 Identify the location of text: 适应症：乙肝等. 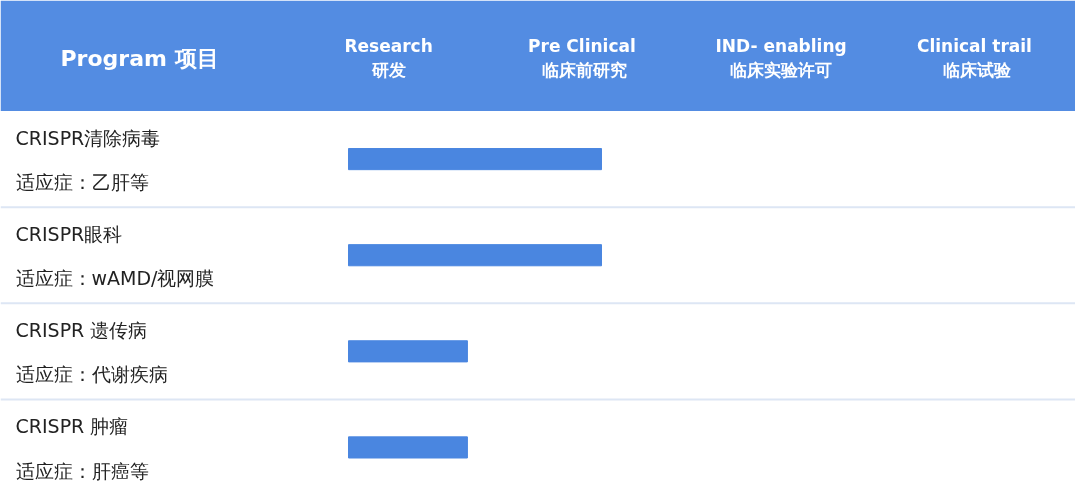
(82, 182).